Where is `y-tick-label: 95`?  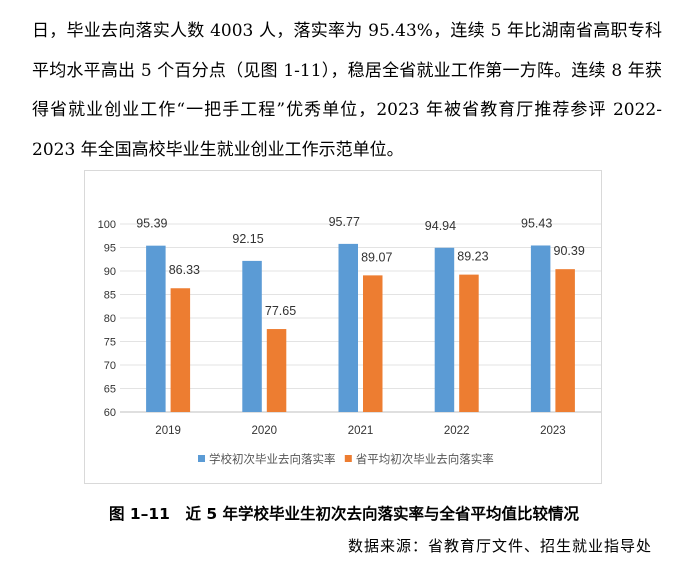
y-tick-label: 95 is located at coordinates (110, 249).